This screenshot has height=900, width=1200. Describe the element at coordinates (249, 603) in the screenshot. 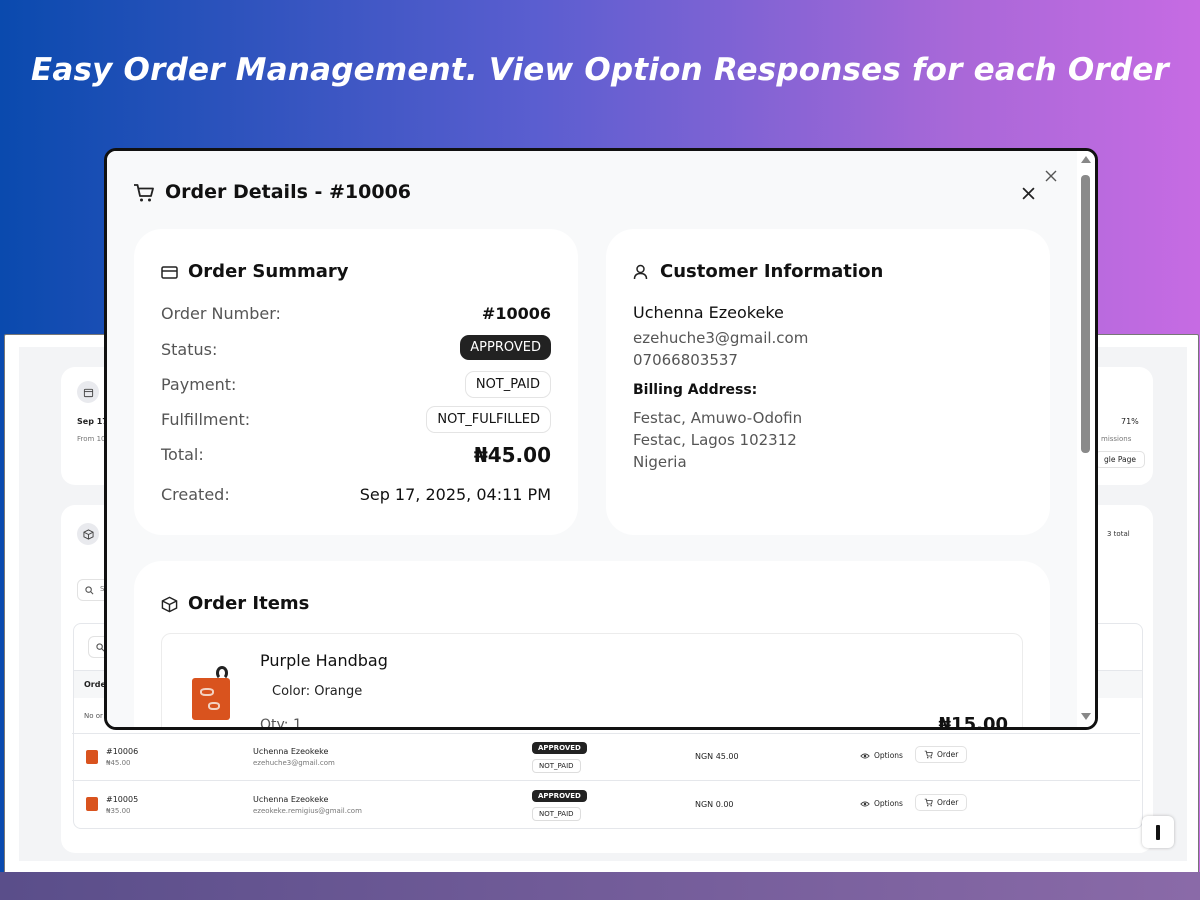

I see `order-items-heading: Order Items` at that location.